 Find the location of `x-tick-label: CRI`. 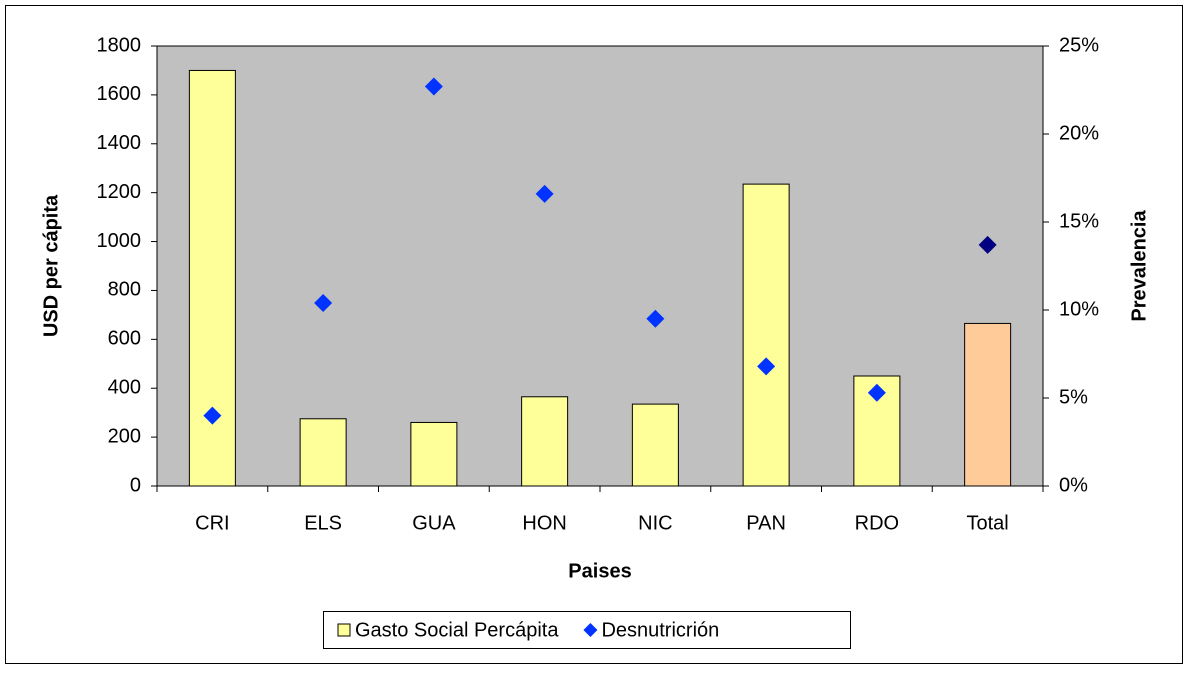

x-tick-label: CRI is located at coordinates (212, 523).